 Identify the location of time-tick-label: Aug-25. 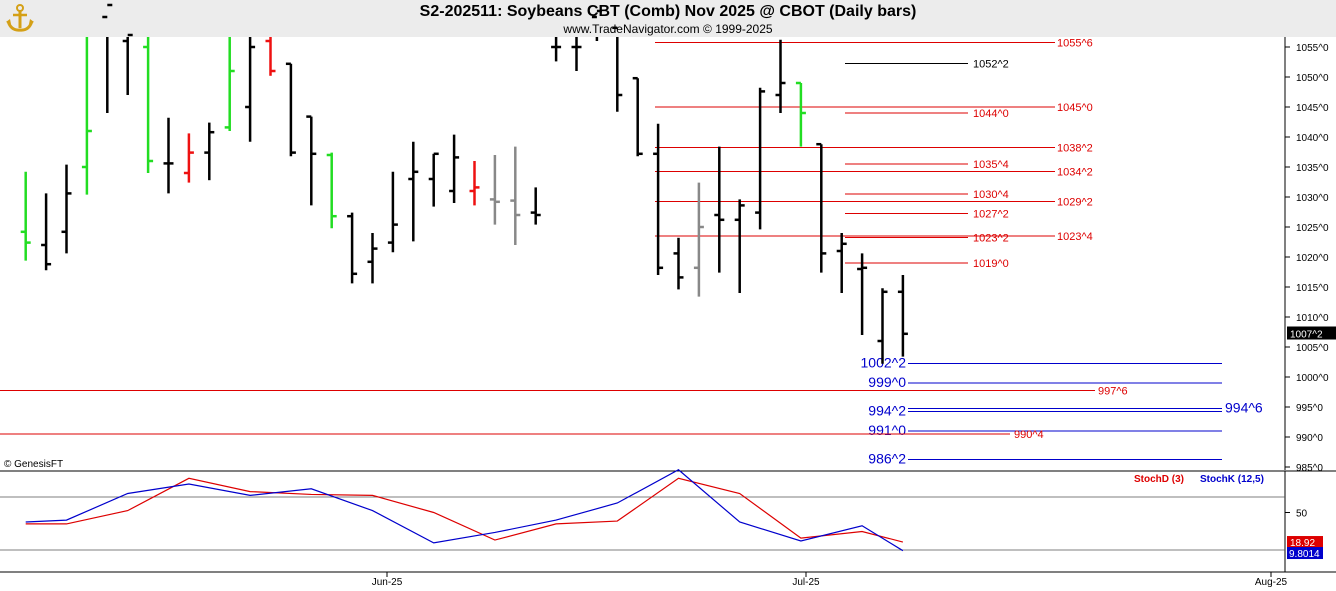
(1271, 582).